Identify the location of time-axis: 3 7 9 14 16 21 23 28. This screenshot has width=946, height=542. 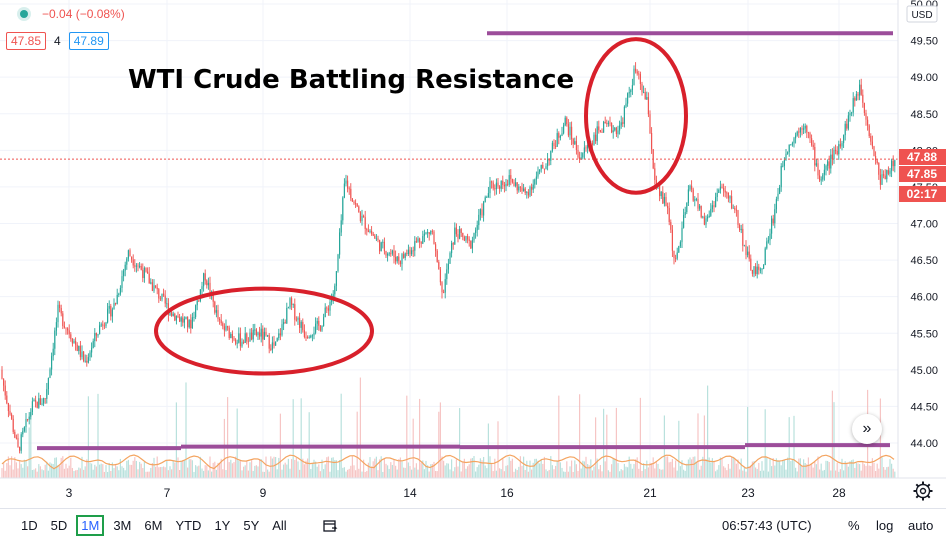
(456, 493).